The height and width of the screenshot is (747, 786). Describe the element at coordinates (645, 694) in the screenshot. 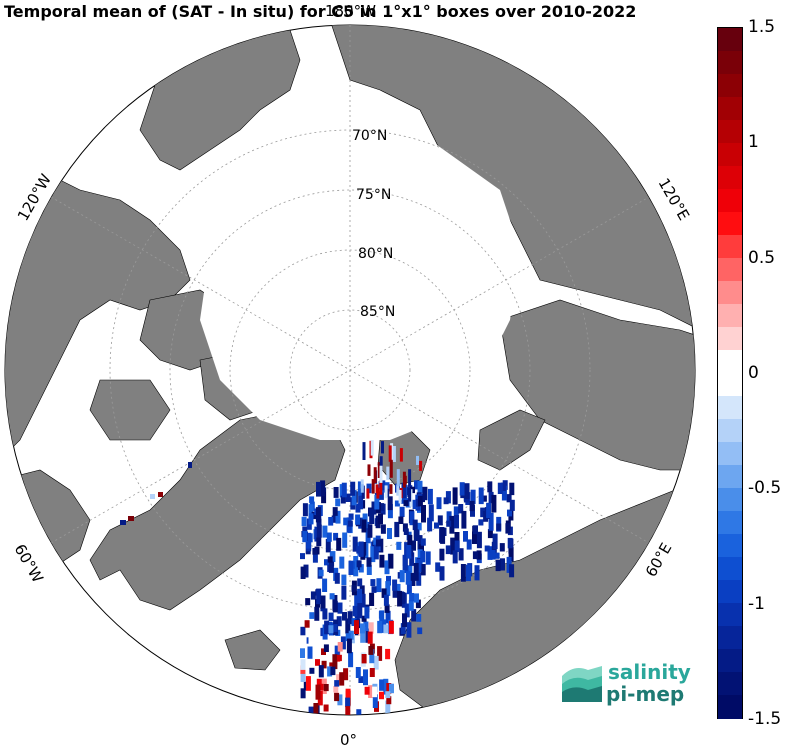

I see `logo-line2: pi-mep` at that location.